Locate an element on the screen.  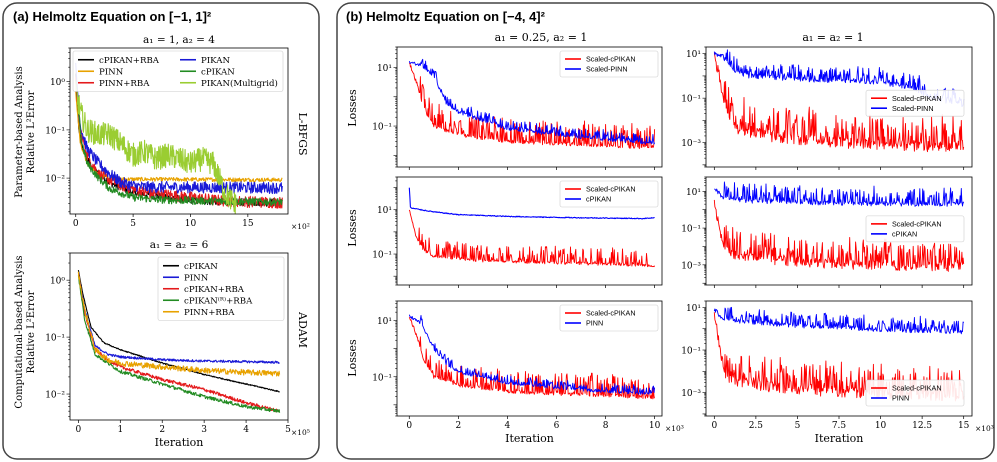
x-tick-label: 0 is located at coordinates (409, 426).